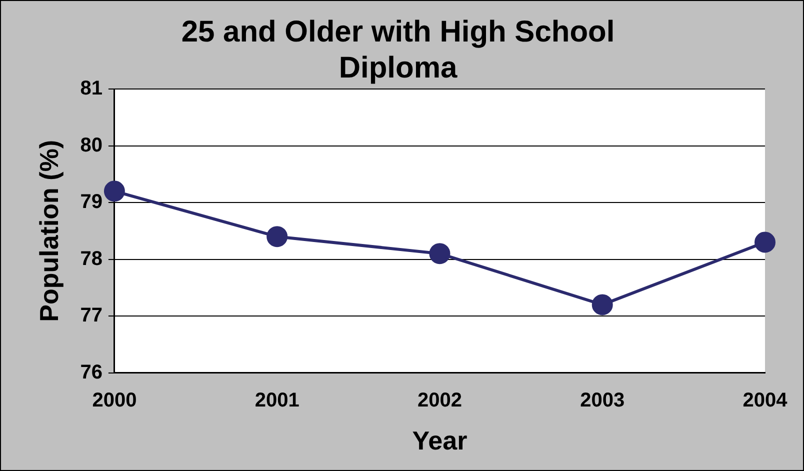 This screenshot has height=471, width=804. What do you see at coordinates (398, 49) in the screenshot?
I see `chart-title: 25 and Older with High School Diploma` at bounding box center [398, 49].